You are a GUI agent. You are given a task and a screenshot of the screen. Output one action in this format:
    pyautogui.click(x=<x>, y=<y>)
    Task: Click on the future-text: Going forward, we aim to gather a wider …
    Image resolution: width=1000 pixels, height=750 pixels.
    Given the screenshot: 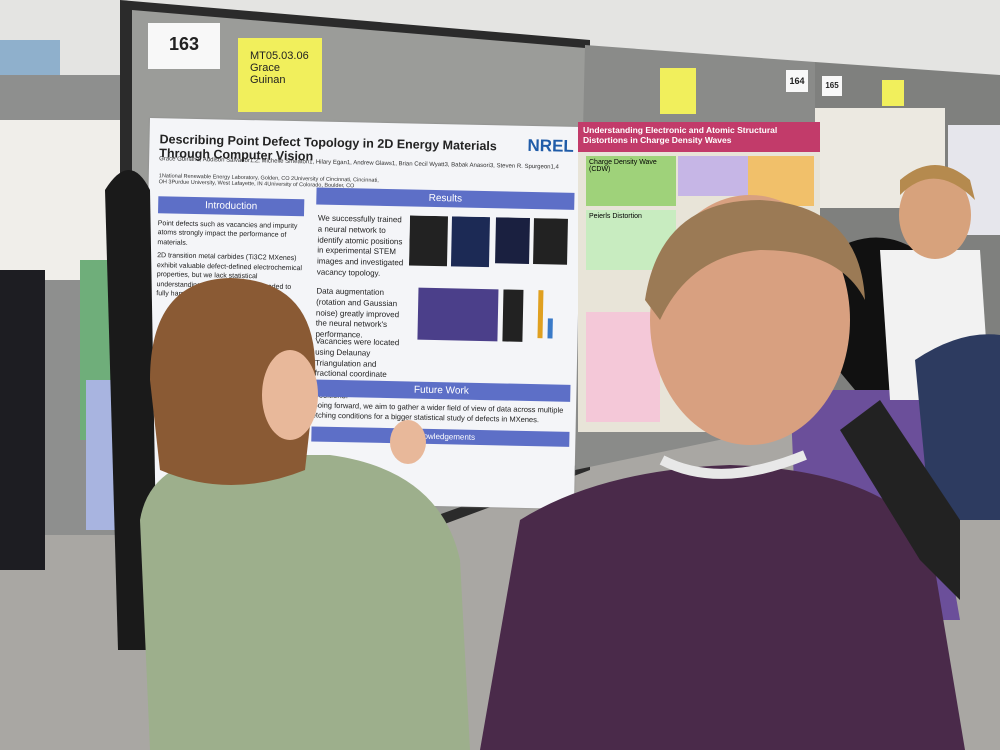 What is the action you would take?
    pyautogui.click(x=437, y=412)
    